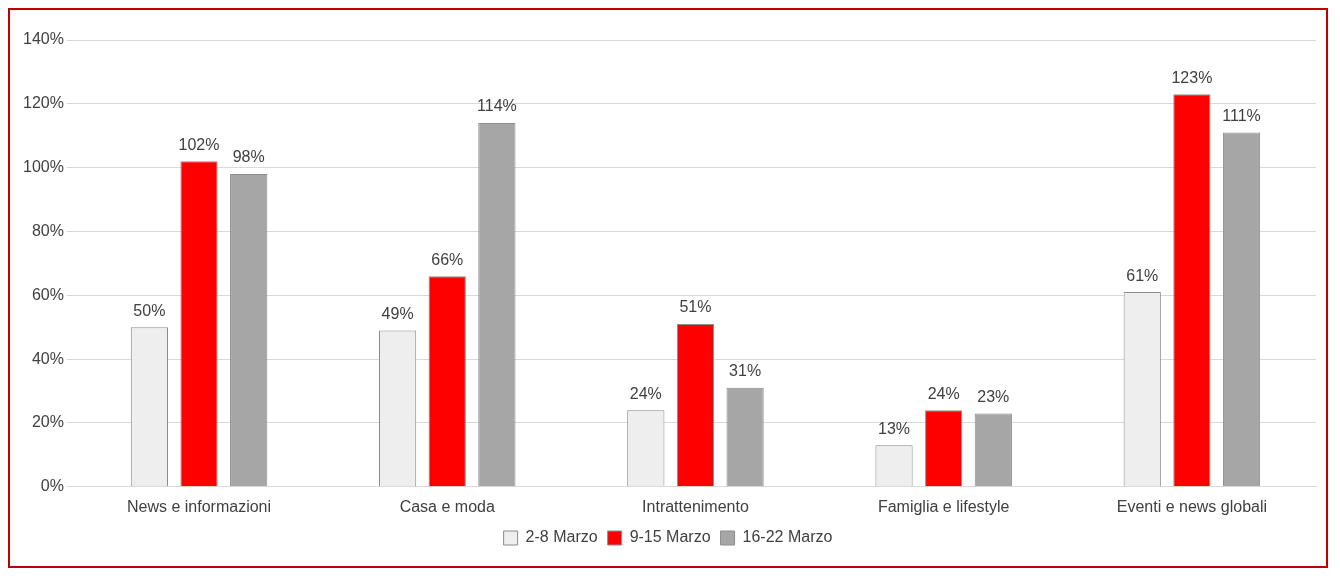  What do you see at coordinates (943, 506) in the screenshot?
I see `x-tick-label: Famiglia e lifestyle` at bounding box center [943, 506].